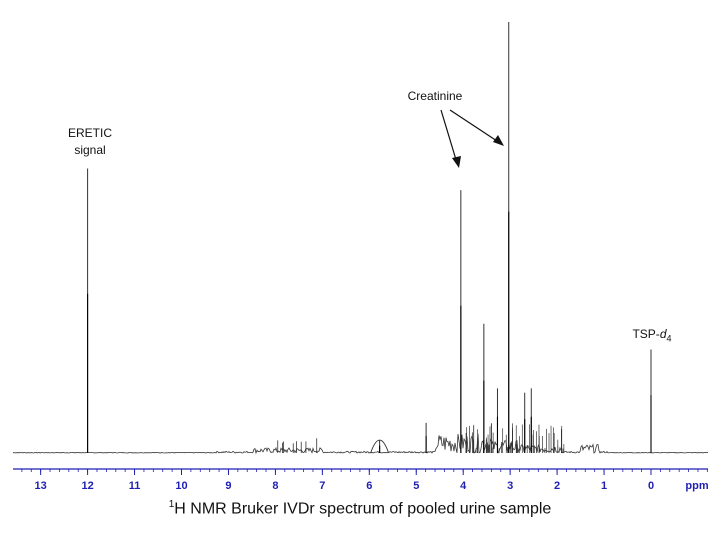  Describe the element at coordinates (135, 486) in the screenshot. I see `x-tick-label: 11` at that location.